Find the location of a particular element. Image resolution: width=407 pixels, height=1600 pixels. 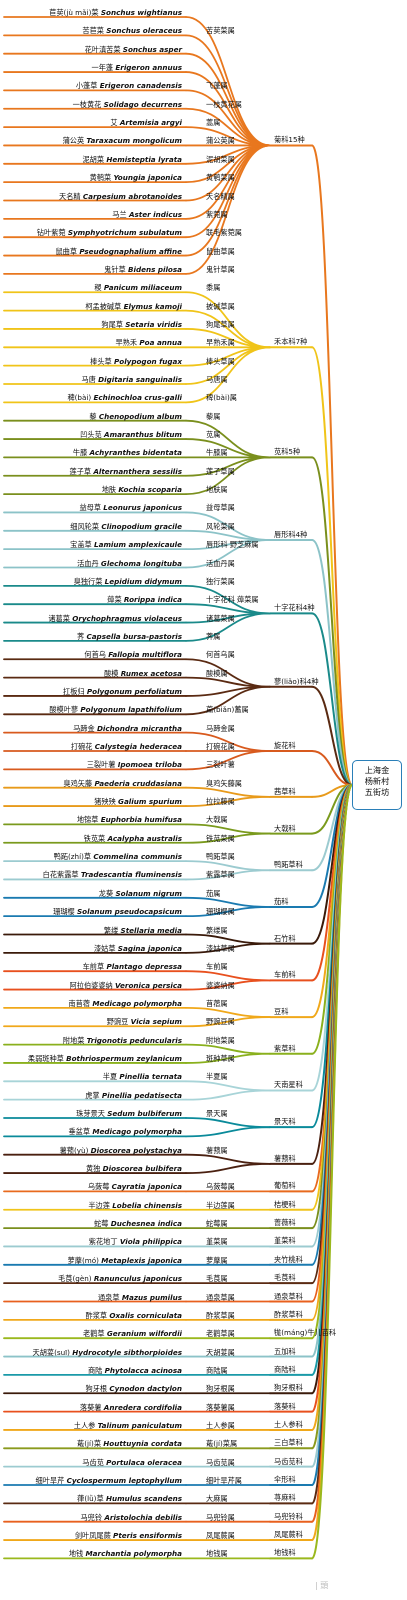

species-label: 天胡荽(suī) Hydrocotyle sibthorpioides is located at coordinates (107, 1352).